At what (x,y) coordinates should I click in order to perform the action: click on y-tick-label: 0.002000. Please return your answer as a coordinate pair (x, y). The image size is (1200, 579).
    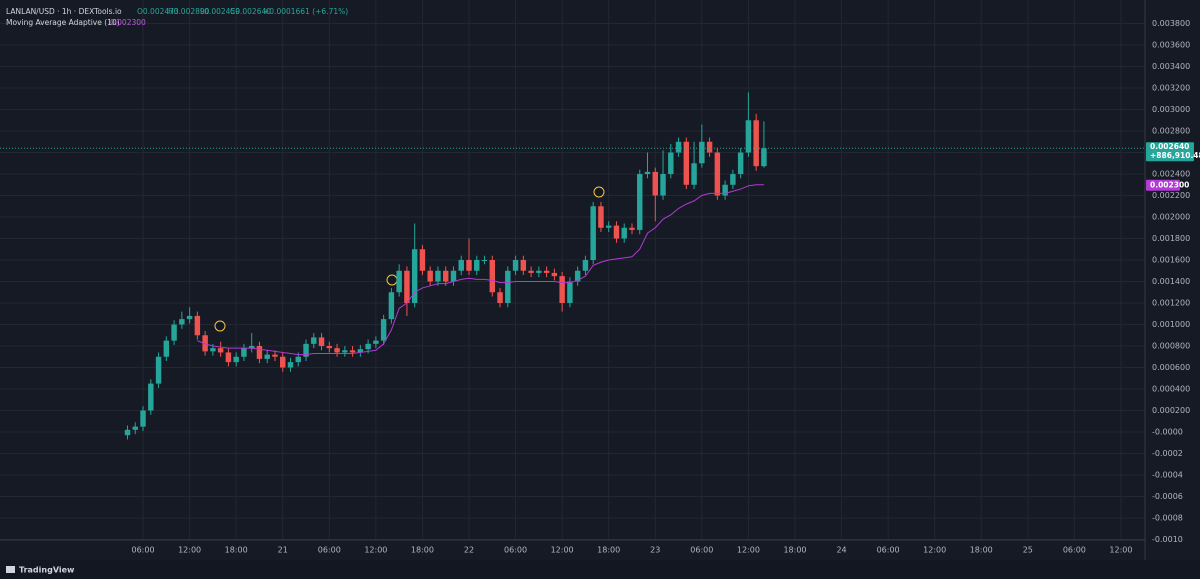
    Looking at the image, I should click on (1171, 217).